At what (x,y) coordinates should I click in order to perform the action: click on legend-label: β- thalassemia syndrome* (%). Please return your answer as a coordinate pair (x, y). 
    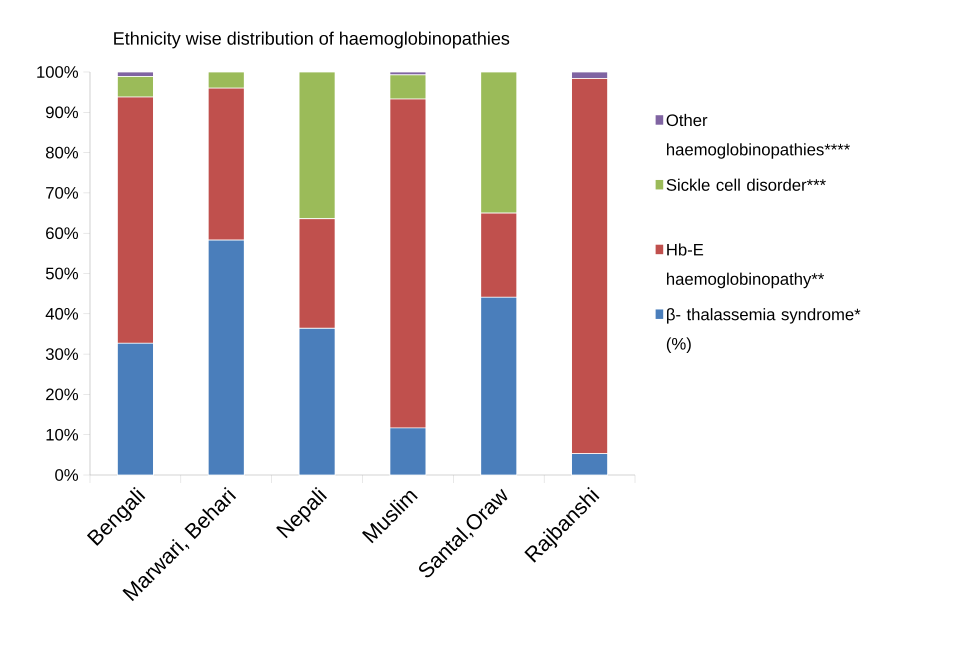
    Looking at the image, I should click on (763, 330).